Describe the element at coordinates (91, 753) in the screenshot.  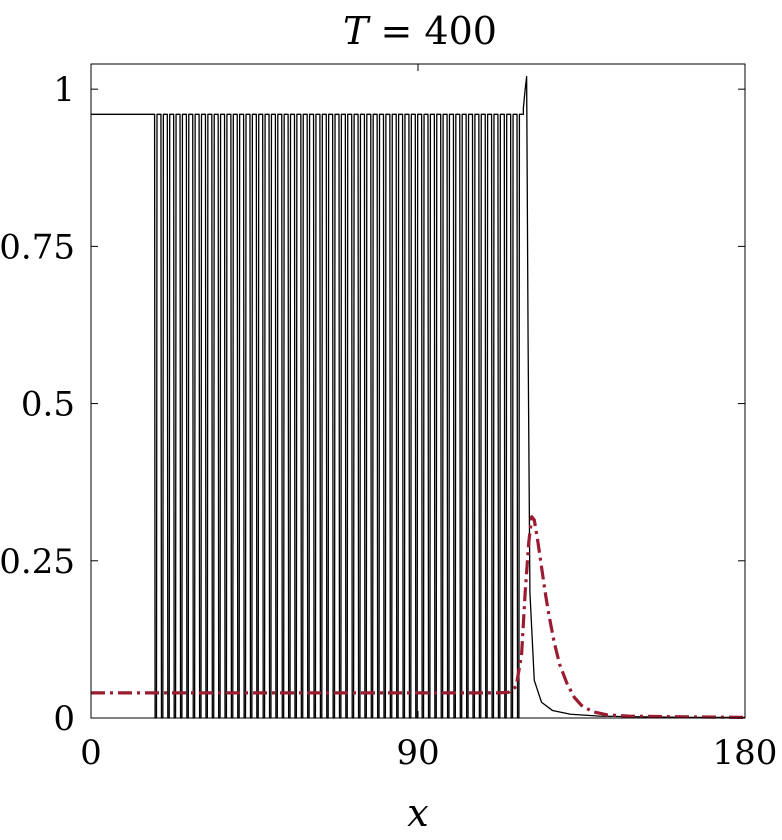
I see `x-tick-label: 0` at that location.